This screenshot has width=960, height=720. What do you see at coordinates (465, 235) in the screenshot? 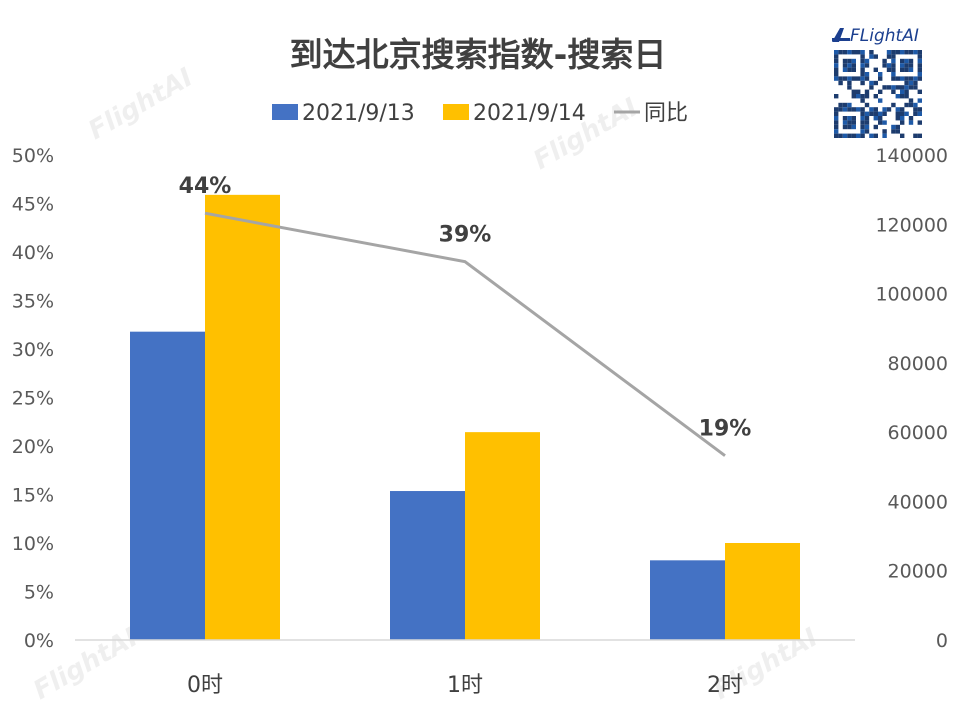
I see `ratio-data-label: 39%` at bounding box center [465, 235].